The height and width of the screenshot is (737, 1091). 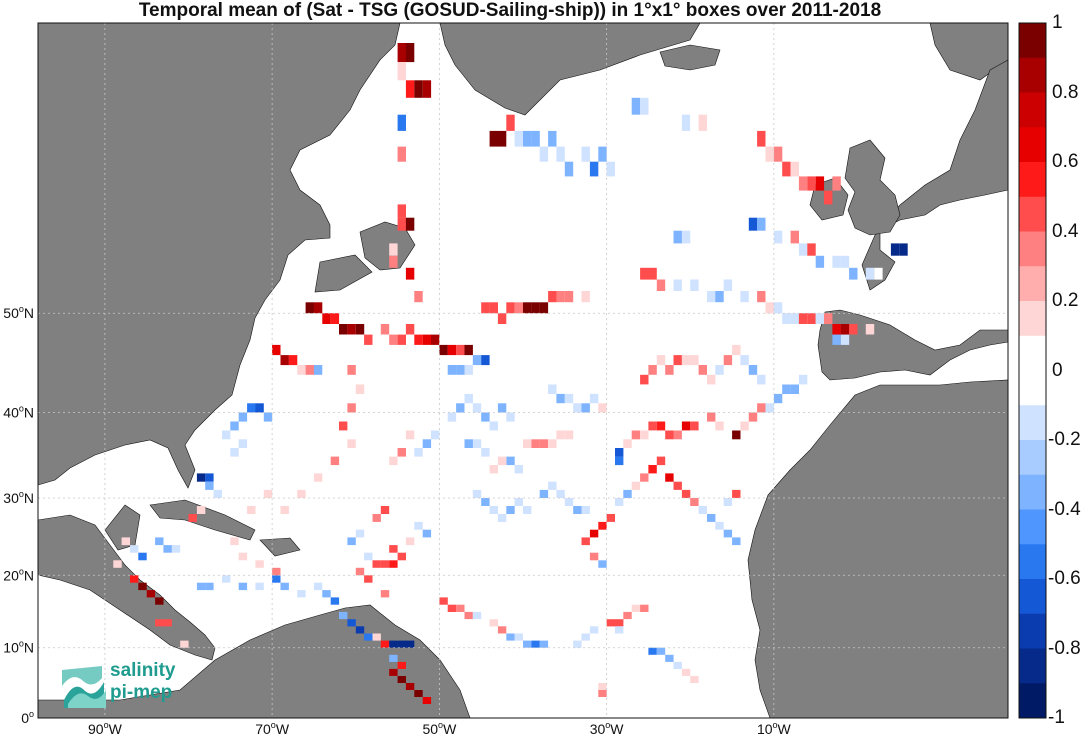 What do you see at coordinates (141, 692) in the screenshot?
I see `logo-line2: pi-mep` at bounding box center [141, 692].